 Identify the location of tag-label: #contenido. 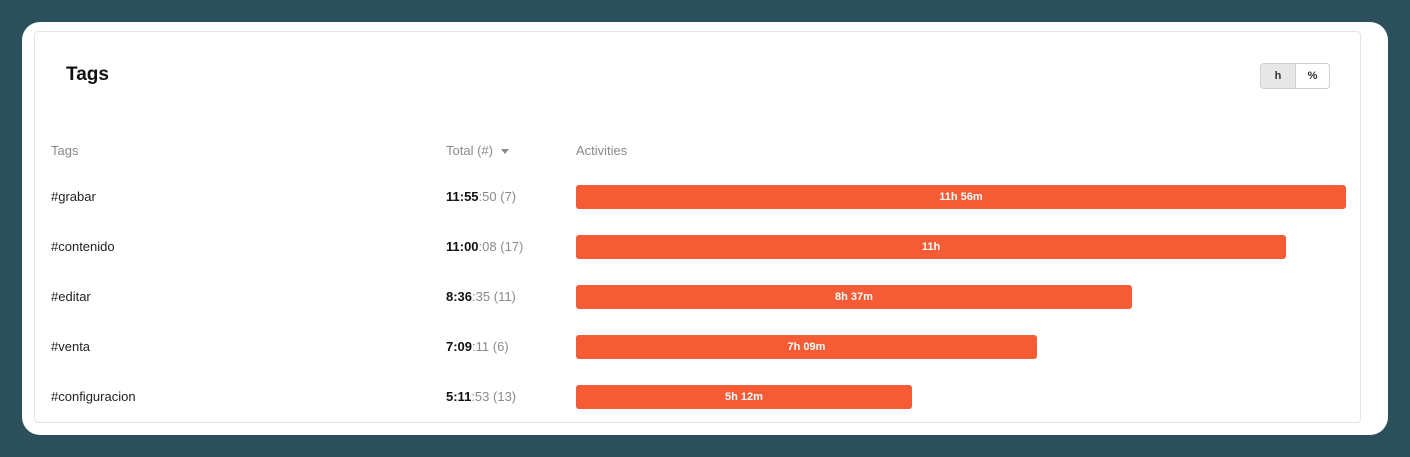
(83, 246).